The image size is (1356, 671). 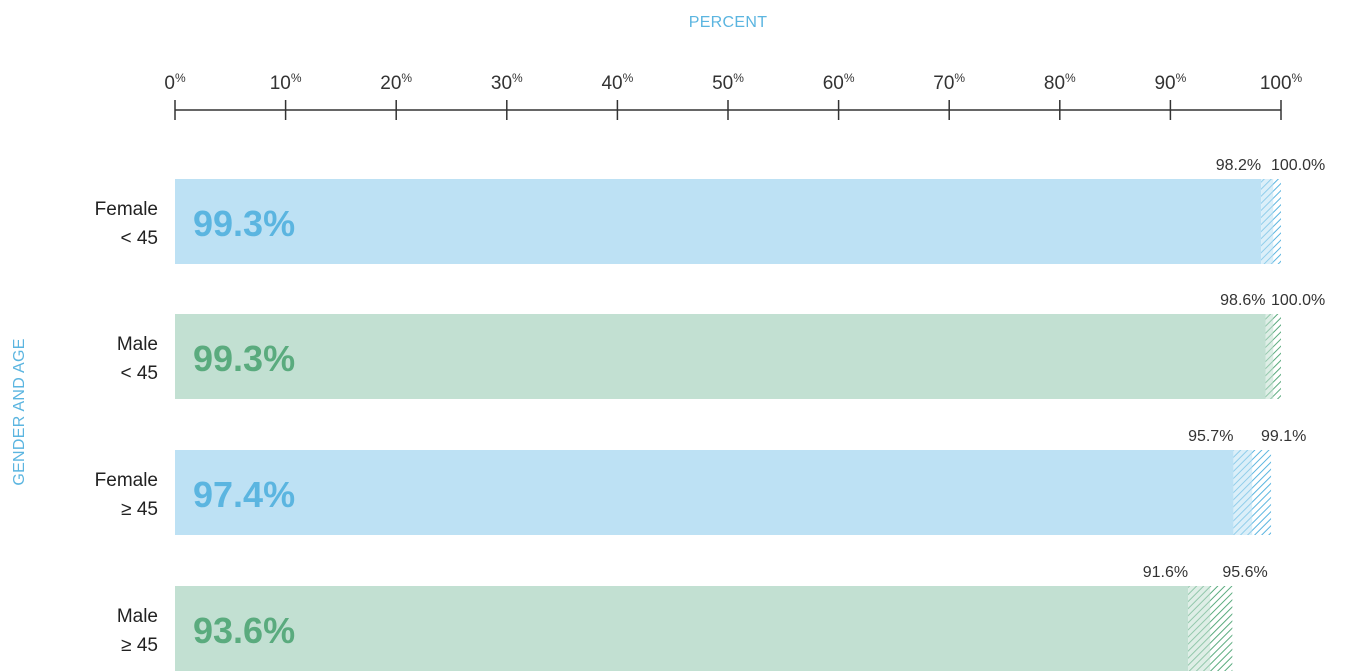 What do you see at coordinates (175, 82) in the screenshot?
I see `x-tick-label: 0%` at bounding box center [175, 82].